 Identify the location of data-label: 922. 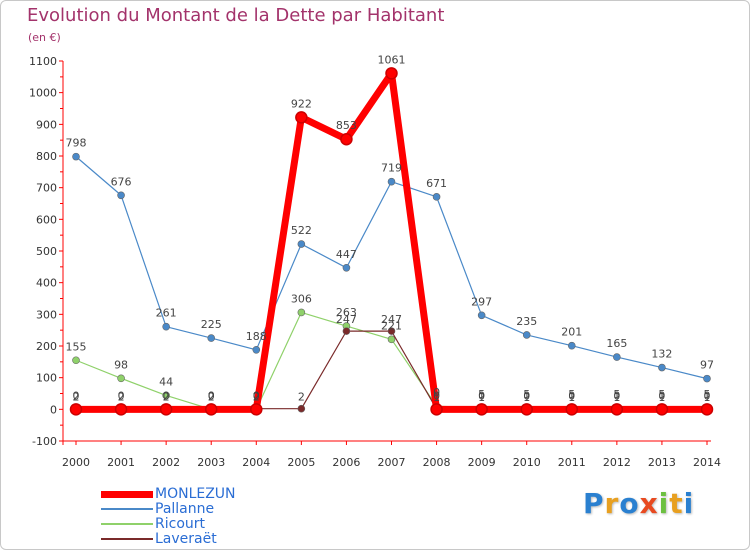
(301, 103).